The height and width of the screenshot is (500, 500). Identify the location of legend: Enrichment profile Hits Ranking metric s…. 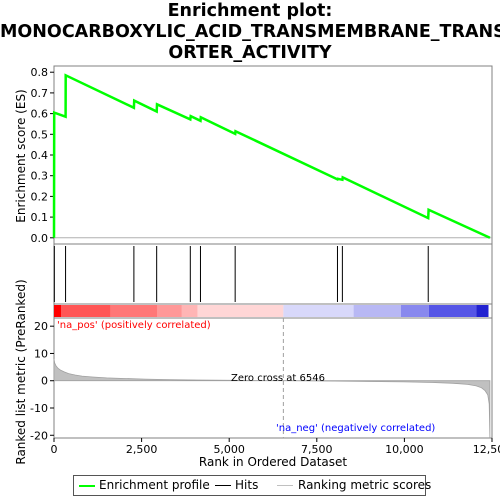
(252, 485).